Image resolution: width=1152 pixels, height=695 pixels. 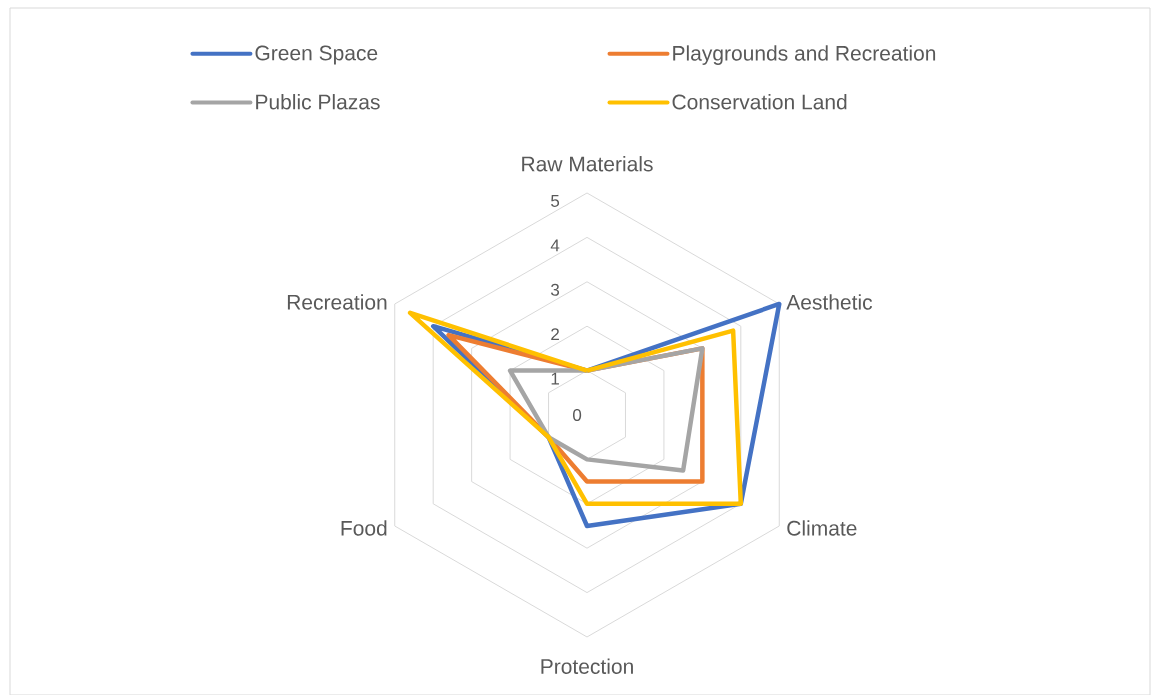 What do you see at coordinates (555, 378) in the screenshot?
I see `y-tick-label: 1` at bounding box center [555, 378].